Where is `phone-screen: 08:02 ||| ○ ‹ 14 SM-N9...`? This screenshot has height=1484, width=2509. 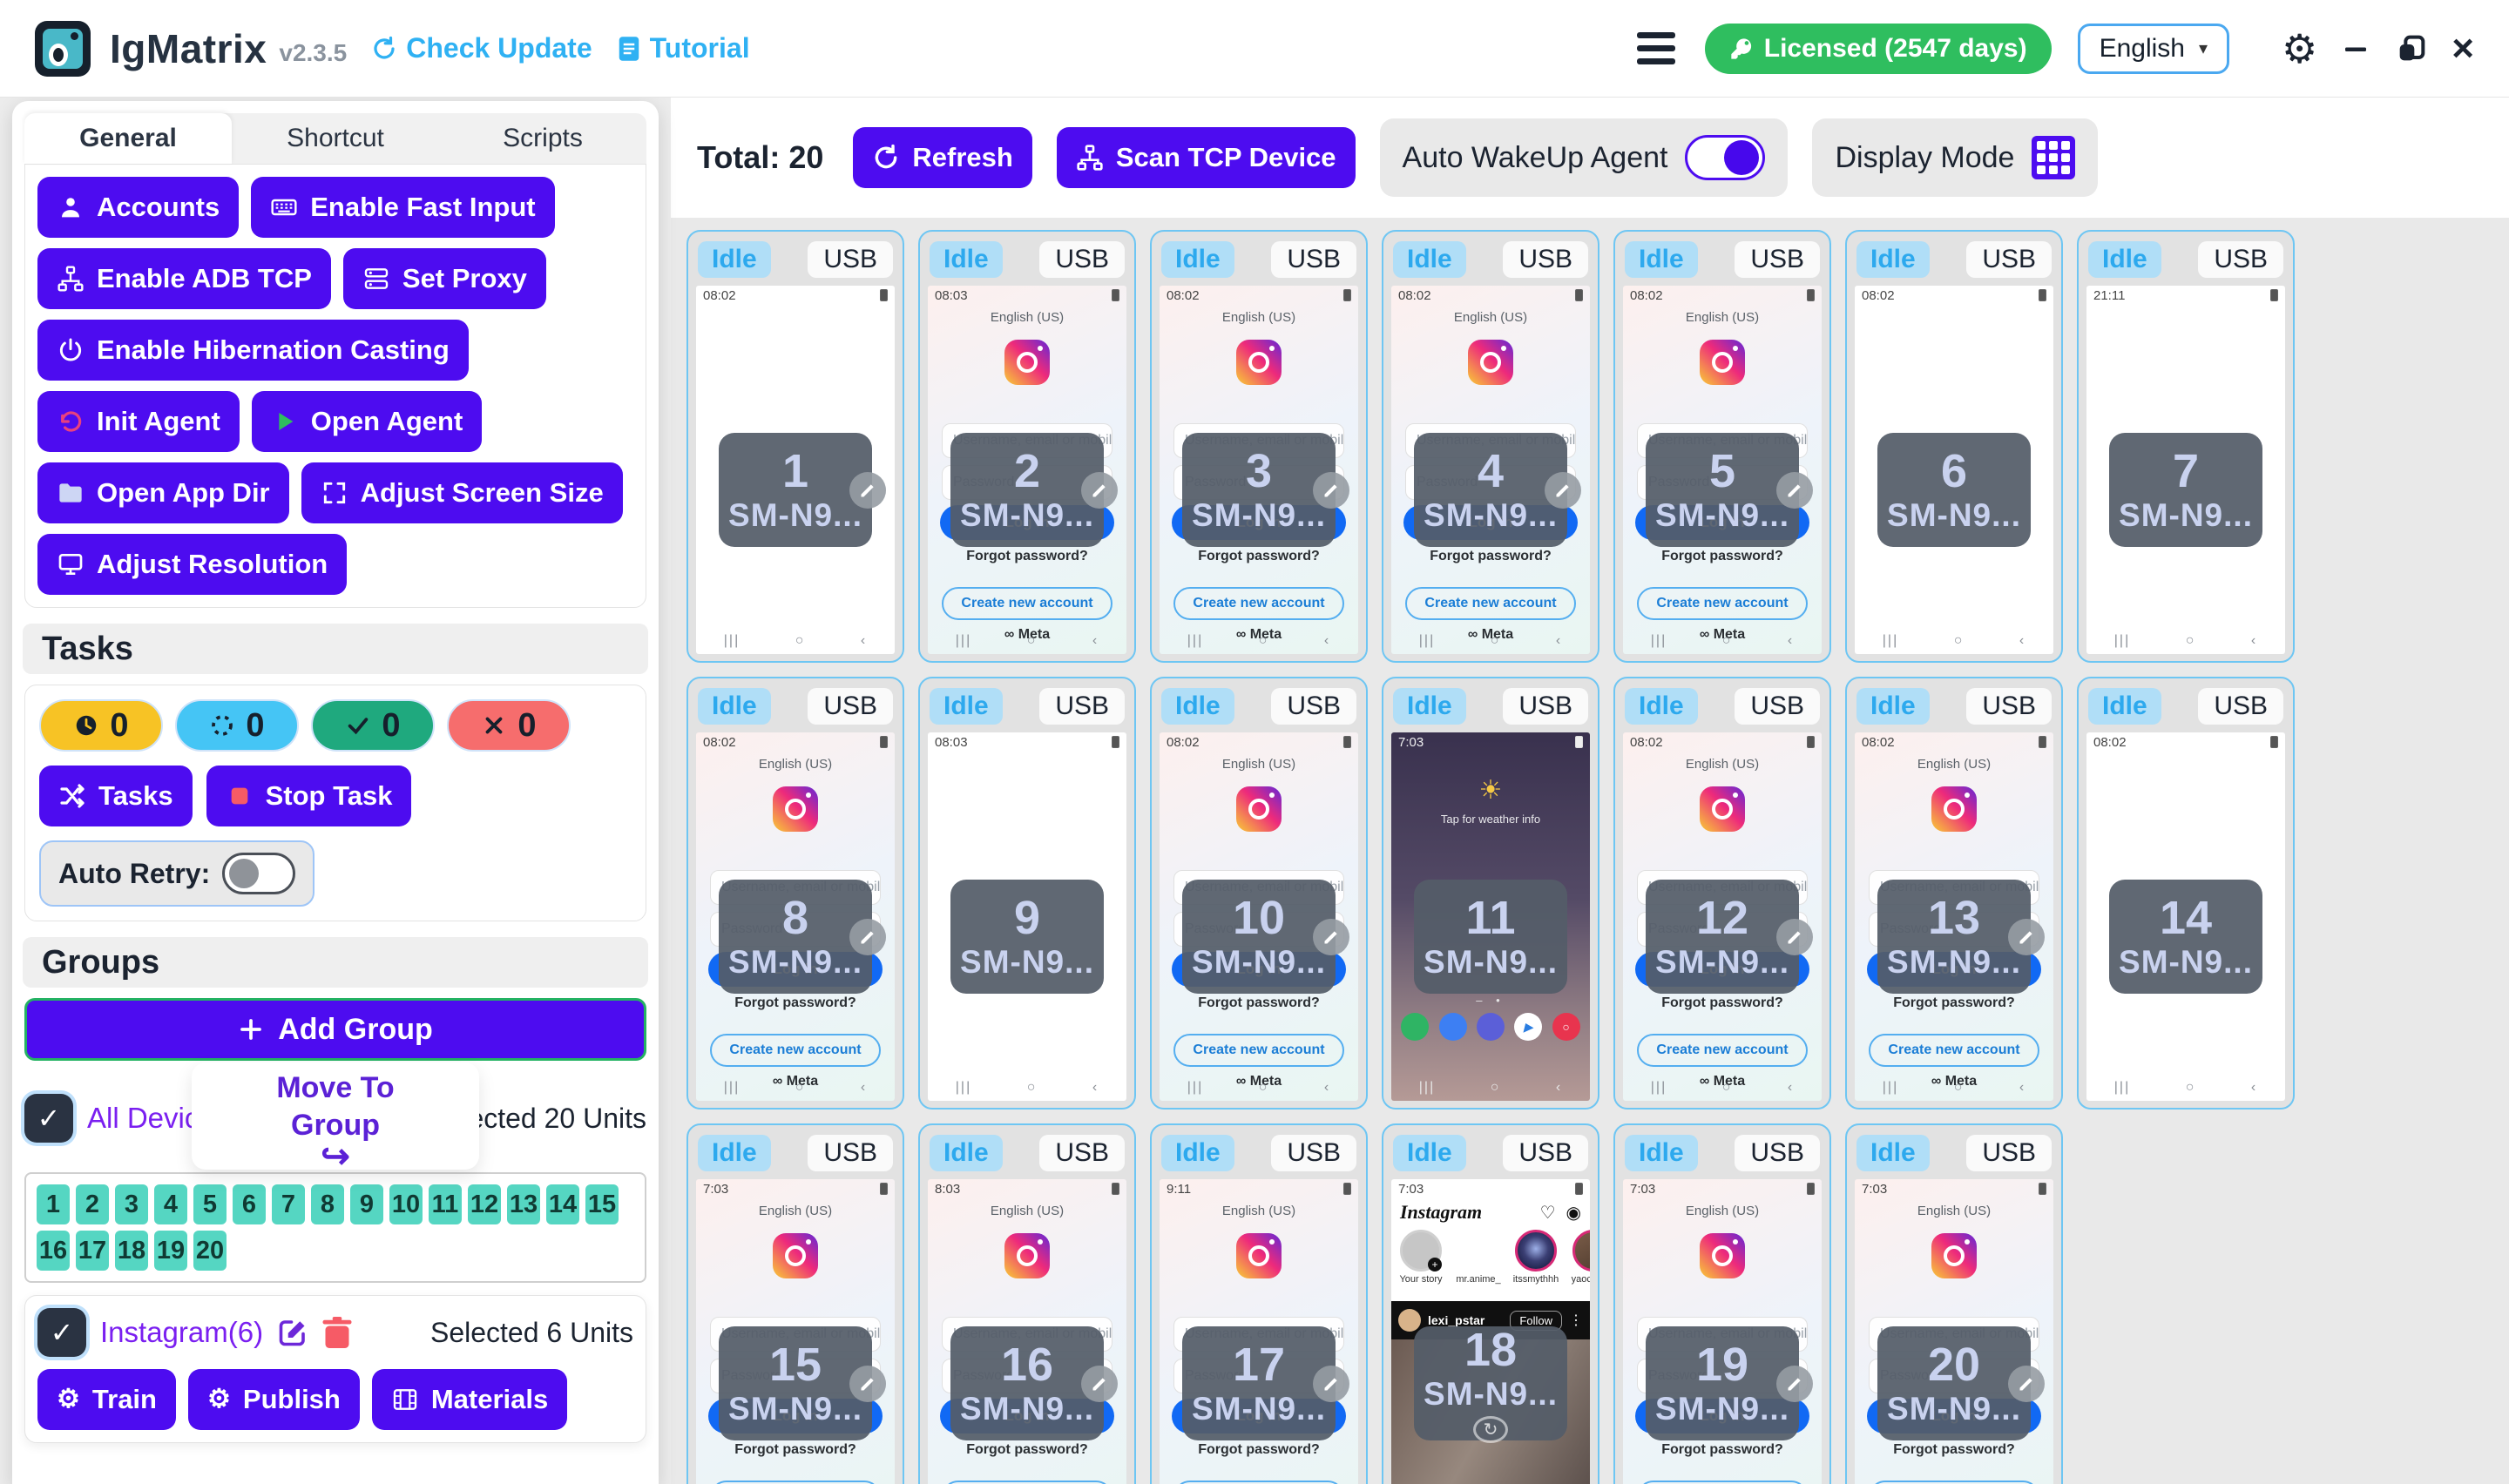
phone-screen: 08:02 ||| ○ ‹ 14 SM-N9... is located at coordinates (2185, 917).